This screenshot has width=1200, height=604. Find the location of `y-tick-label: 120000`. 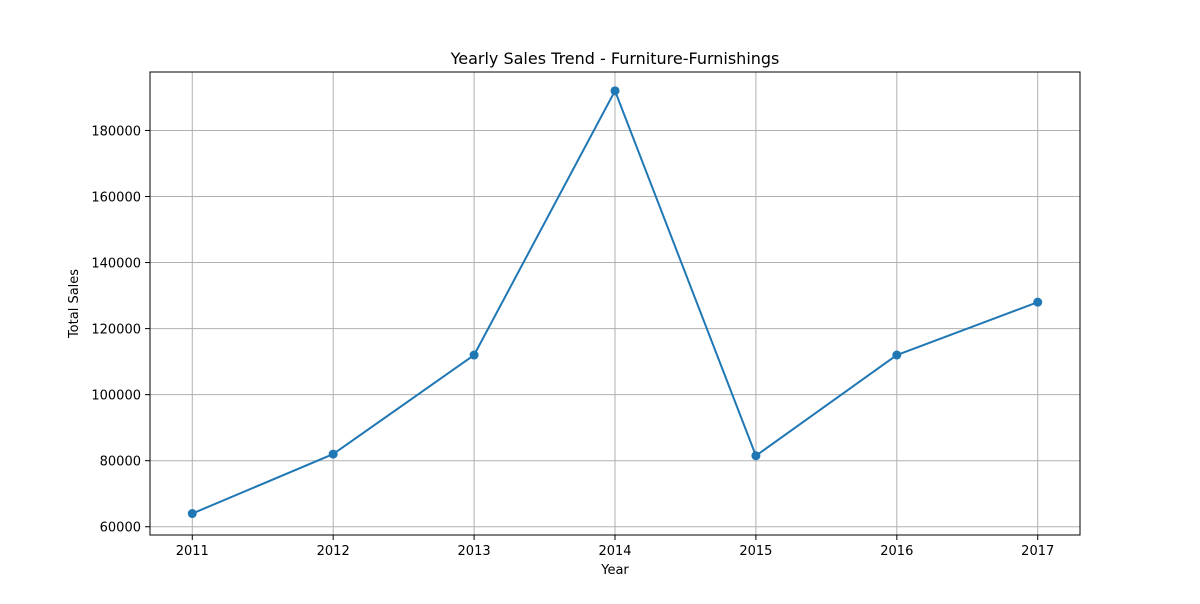

y-tick-label: 120000 is located at coordinates (116, 330).